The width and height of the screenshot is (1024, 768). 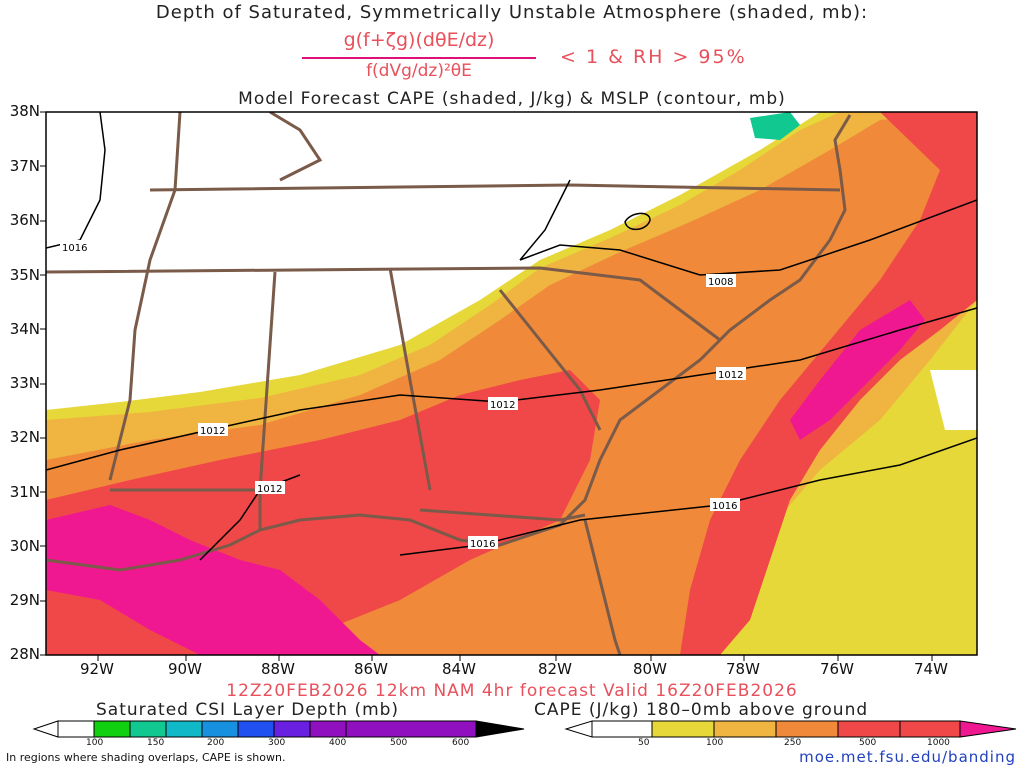 What do you see at coordinates (550, 360) in the screenshot?
I see `state-line-ga-sc` at bounding box center [550, 360].